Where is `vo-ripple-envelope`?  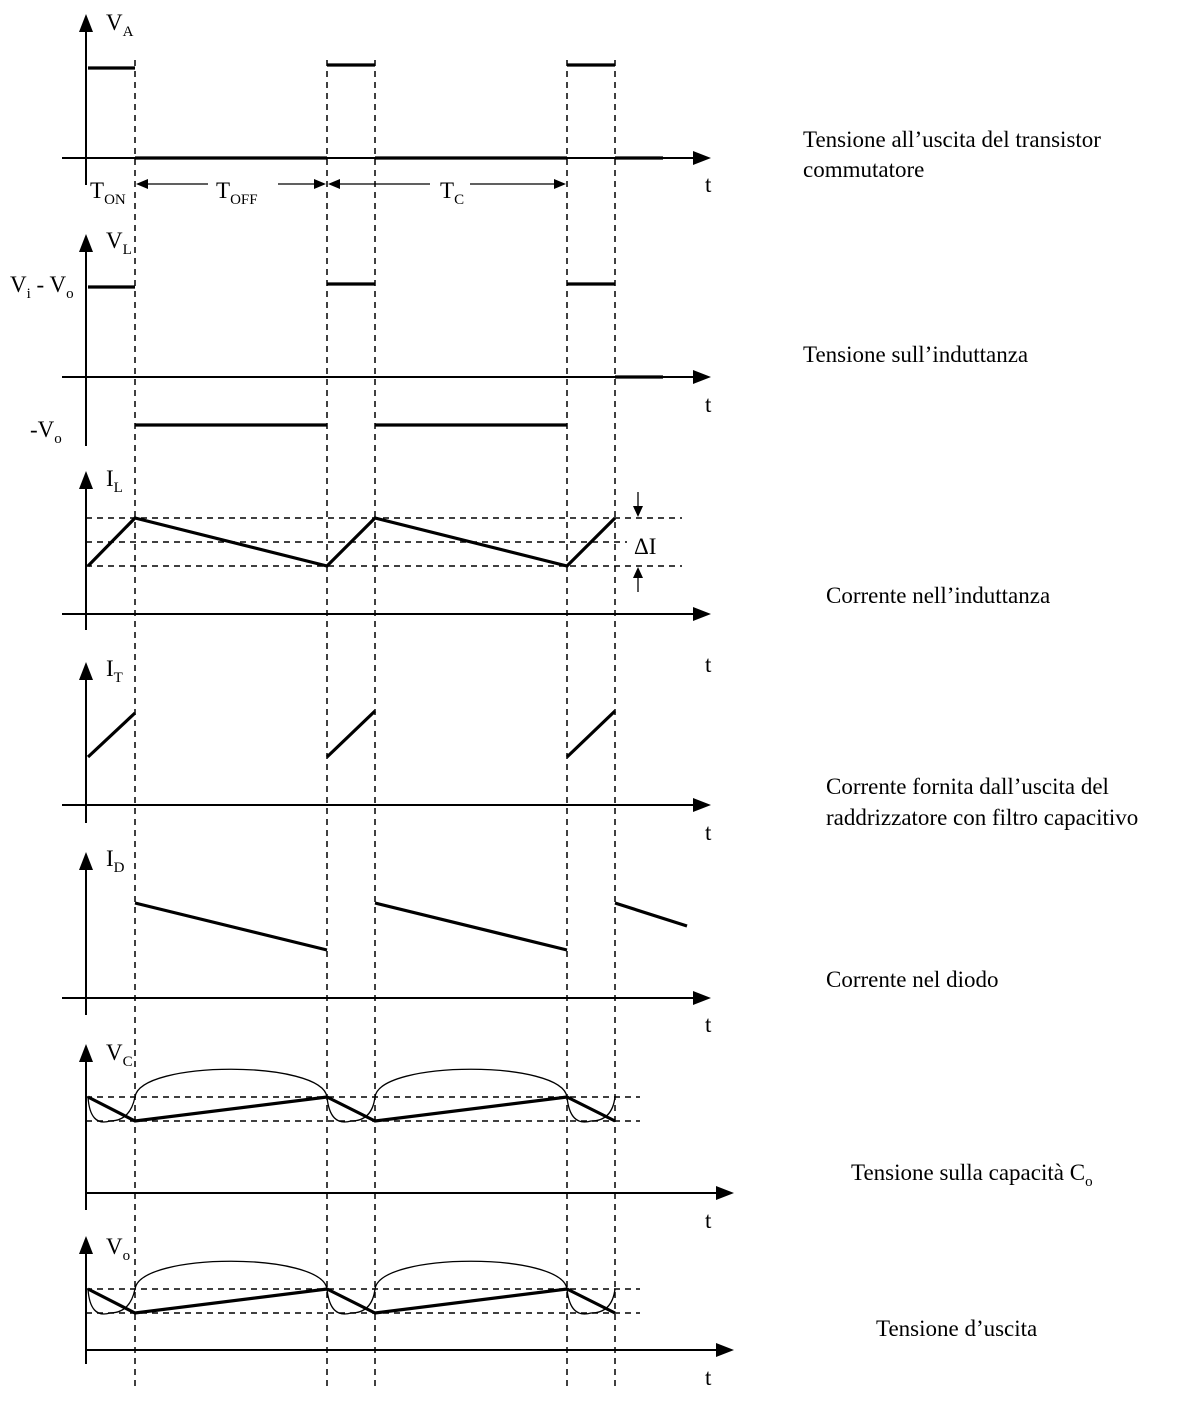 vo-ripple-envelope is located at coordinates (351, 1287).